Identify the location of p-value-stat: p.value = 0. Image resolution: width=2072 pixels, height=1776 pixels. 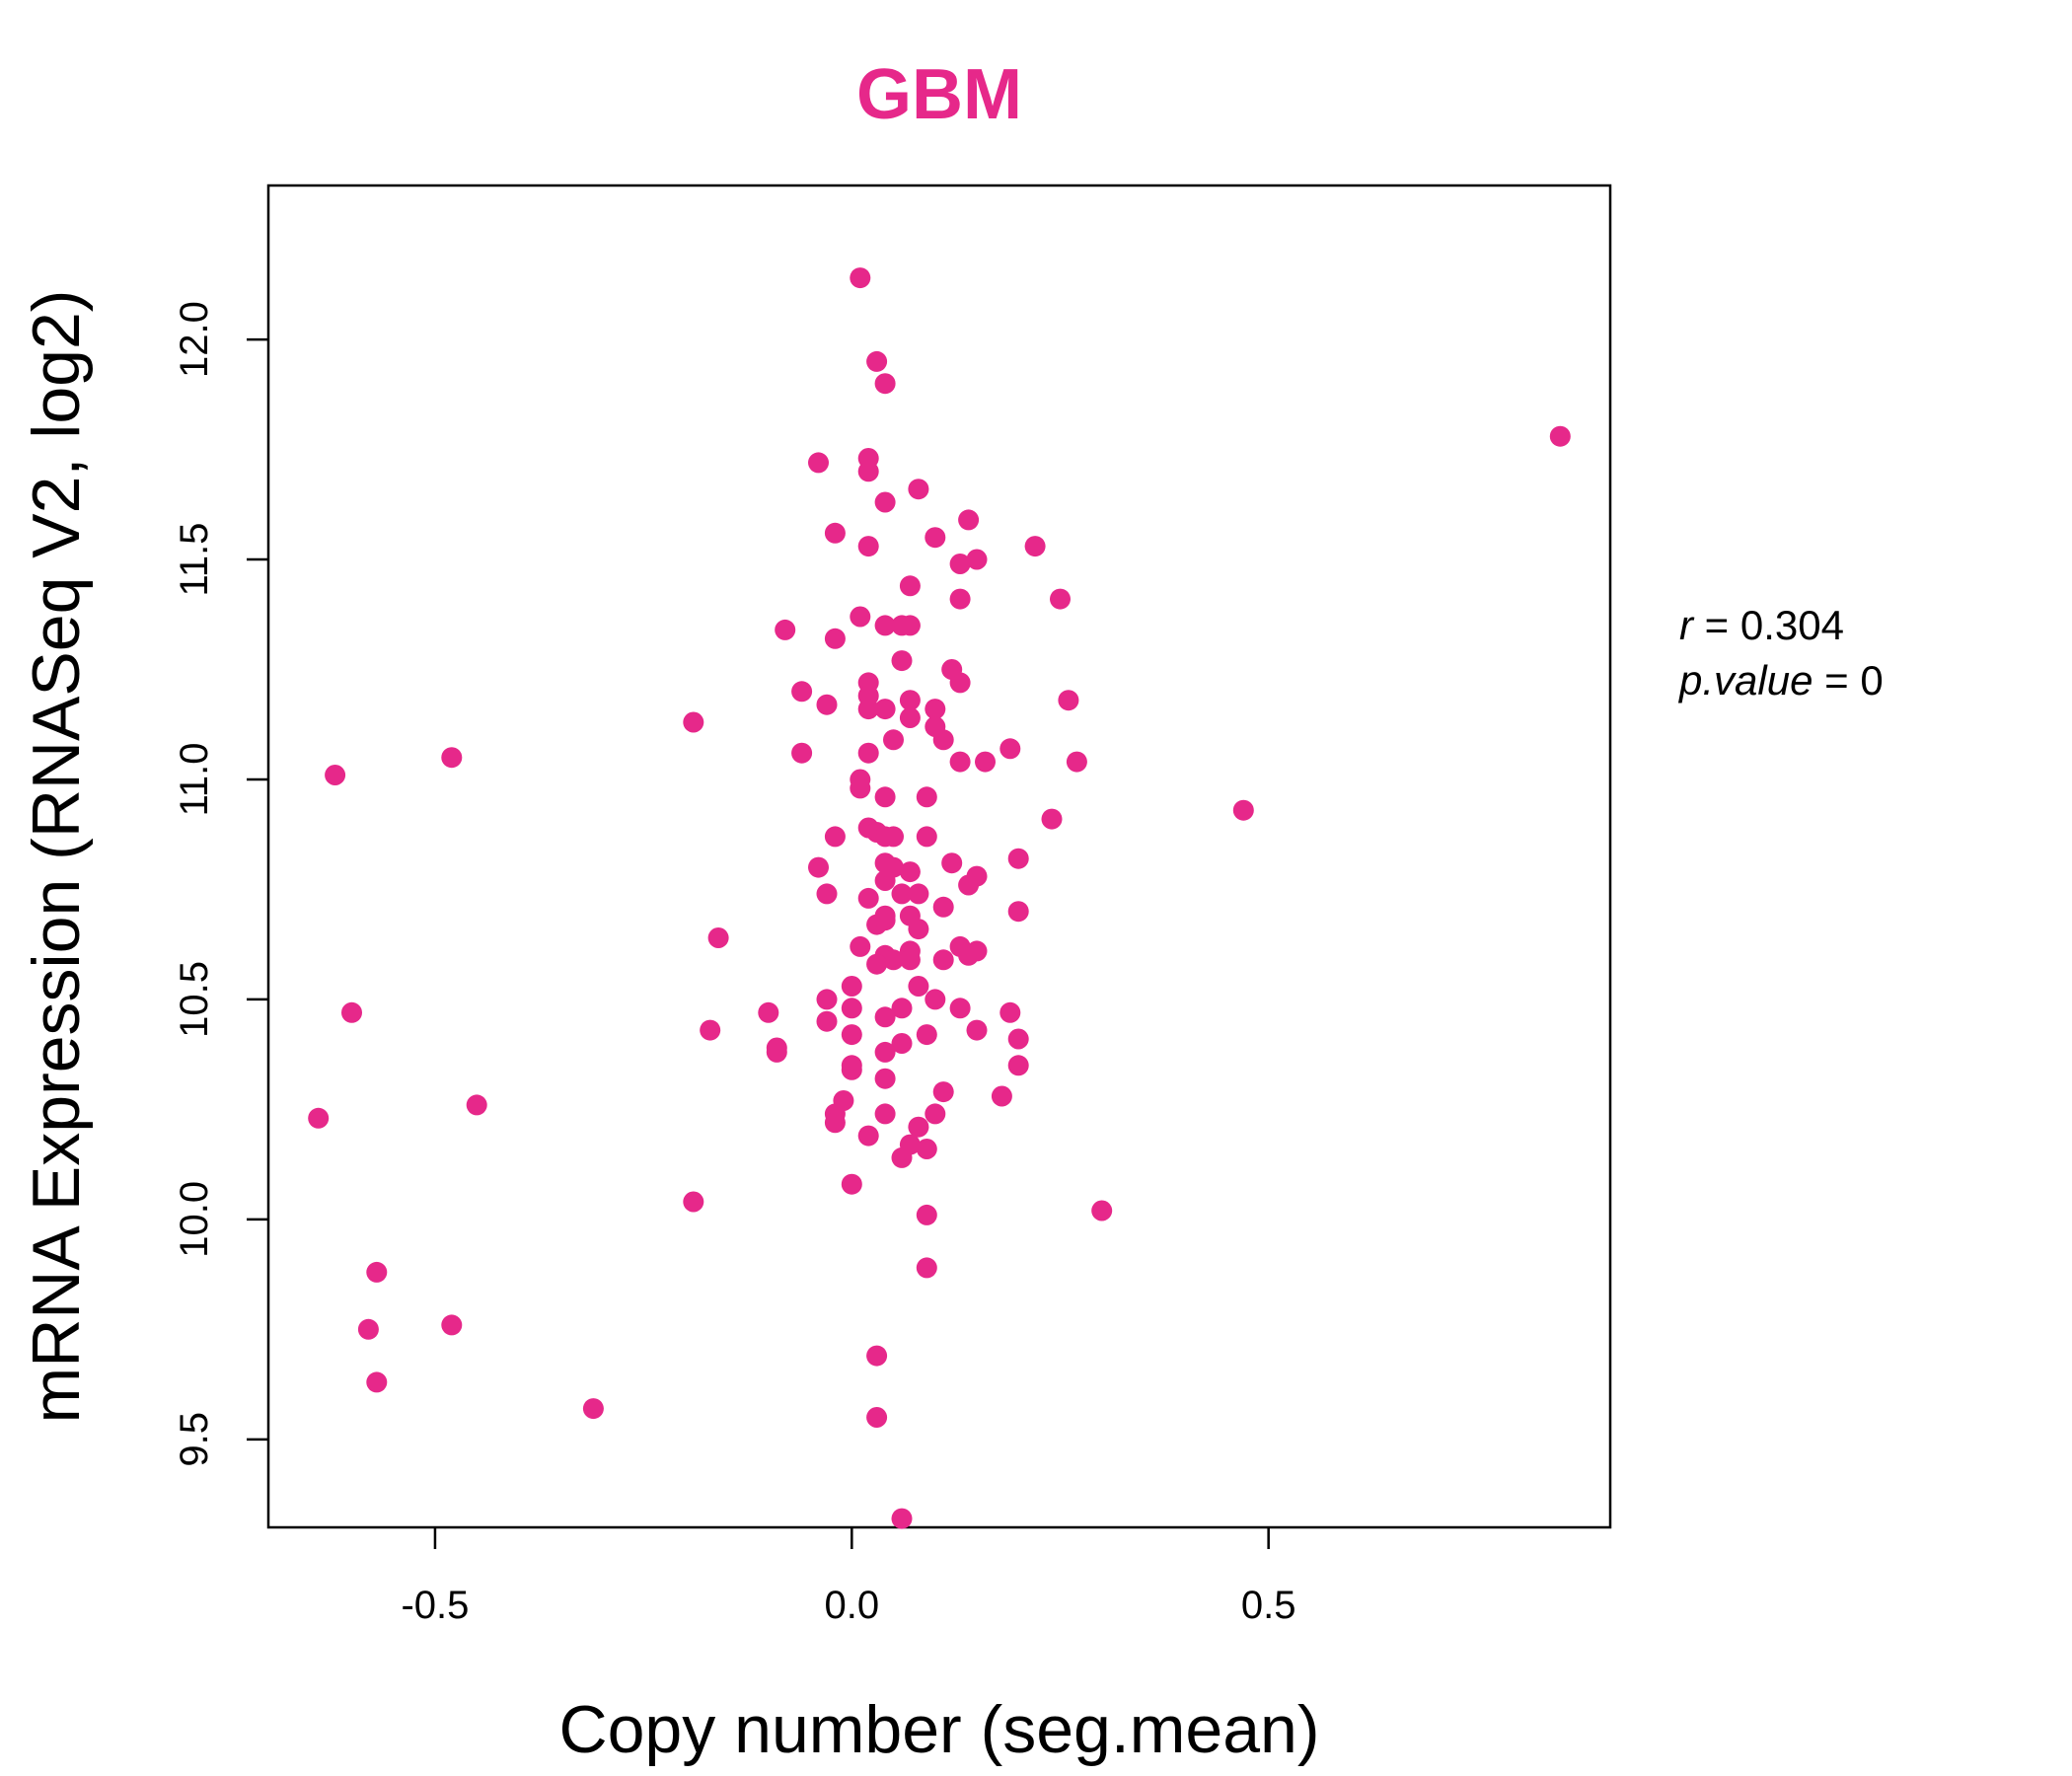
(1781, 680).